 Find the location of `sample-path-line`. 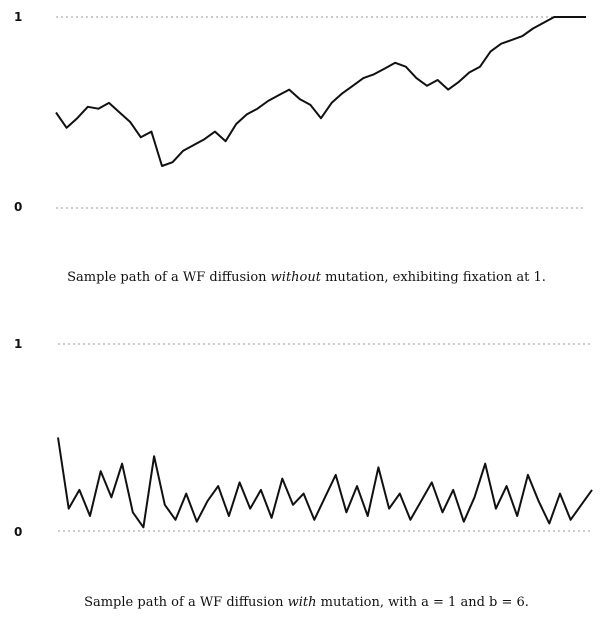

sample-path-line is located at coordinates (325, 483).